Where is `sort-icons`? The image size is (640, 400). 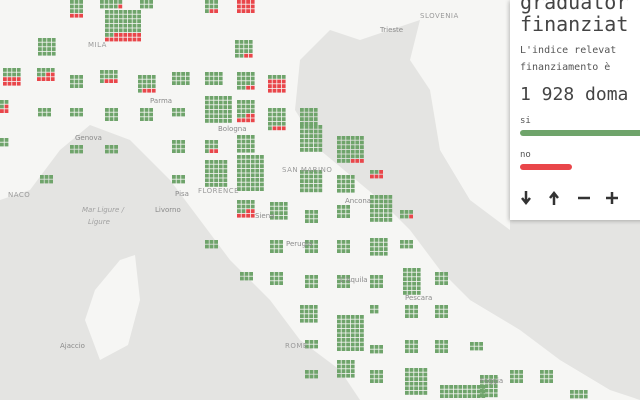 sort-icons is located at coordinates (569, 198).